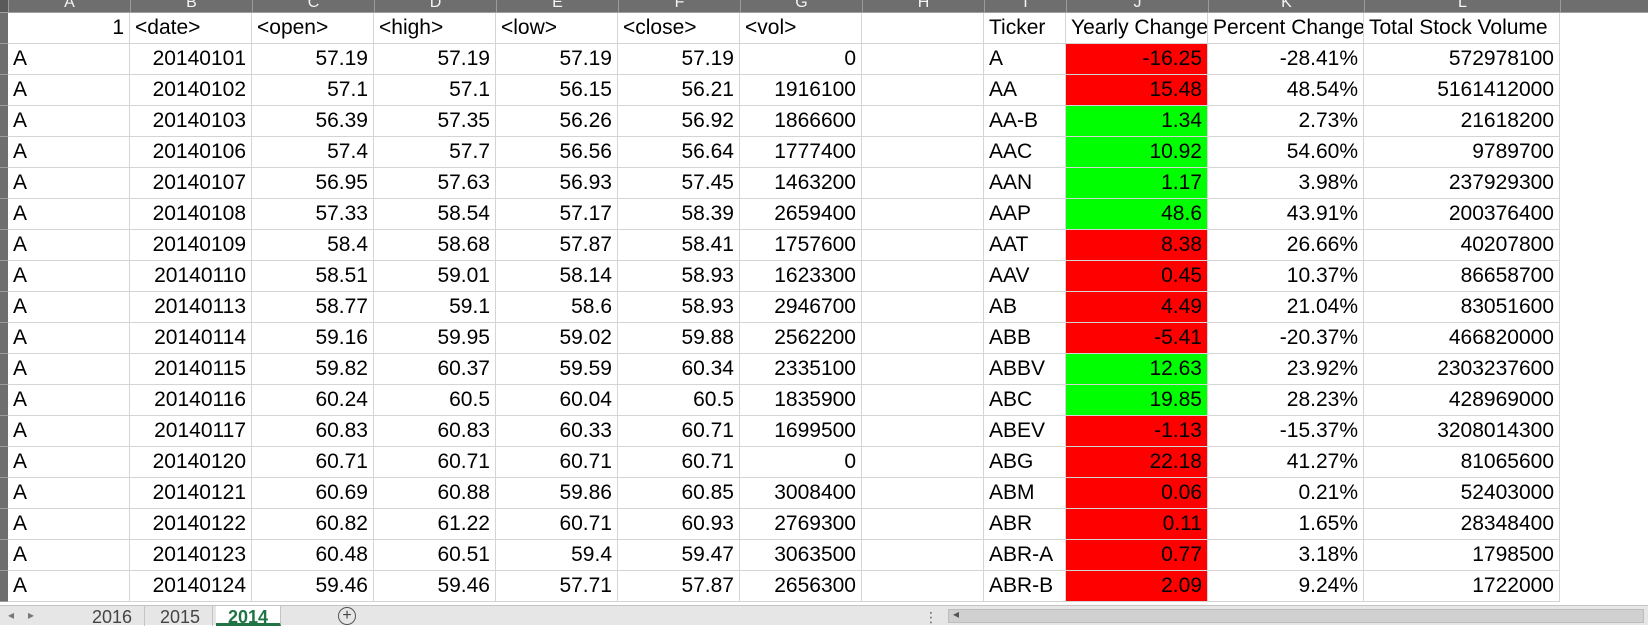 Image resolution: width=1648 pixels, height=628 pixels. I want to click on cell-f: 58.93, so click(679, 307).